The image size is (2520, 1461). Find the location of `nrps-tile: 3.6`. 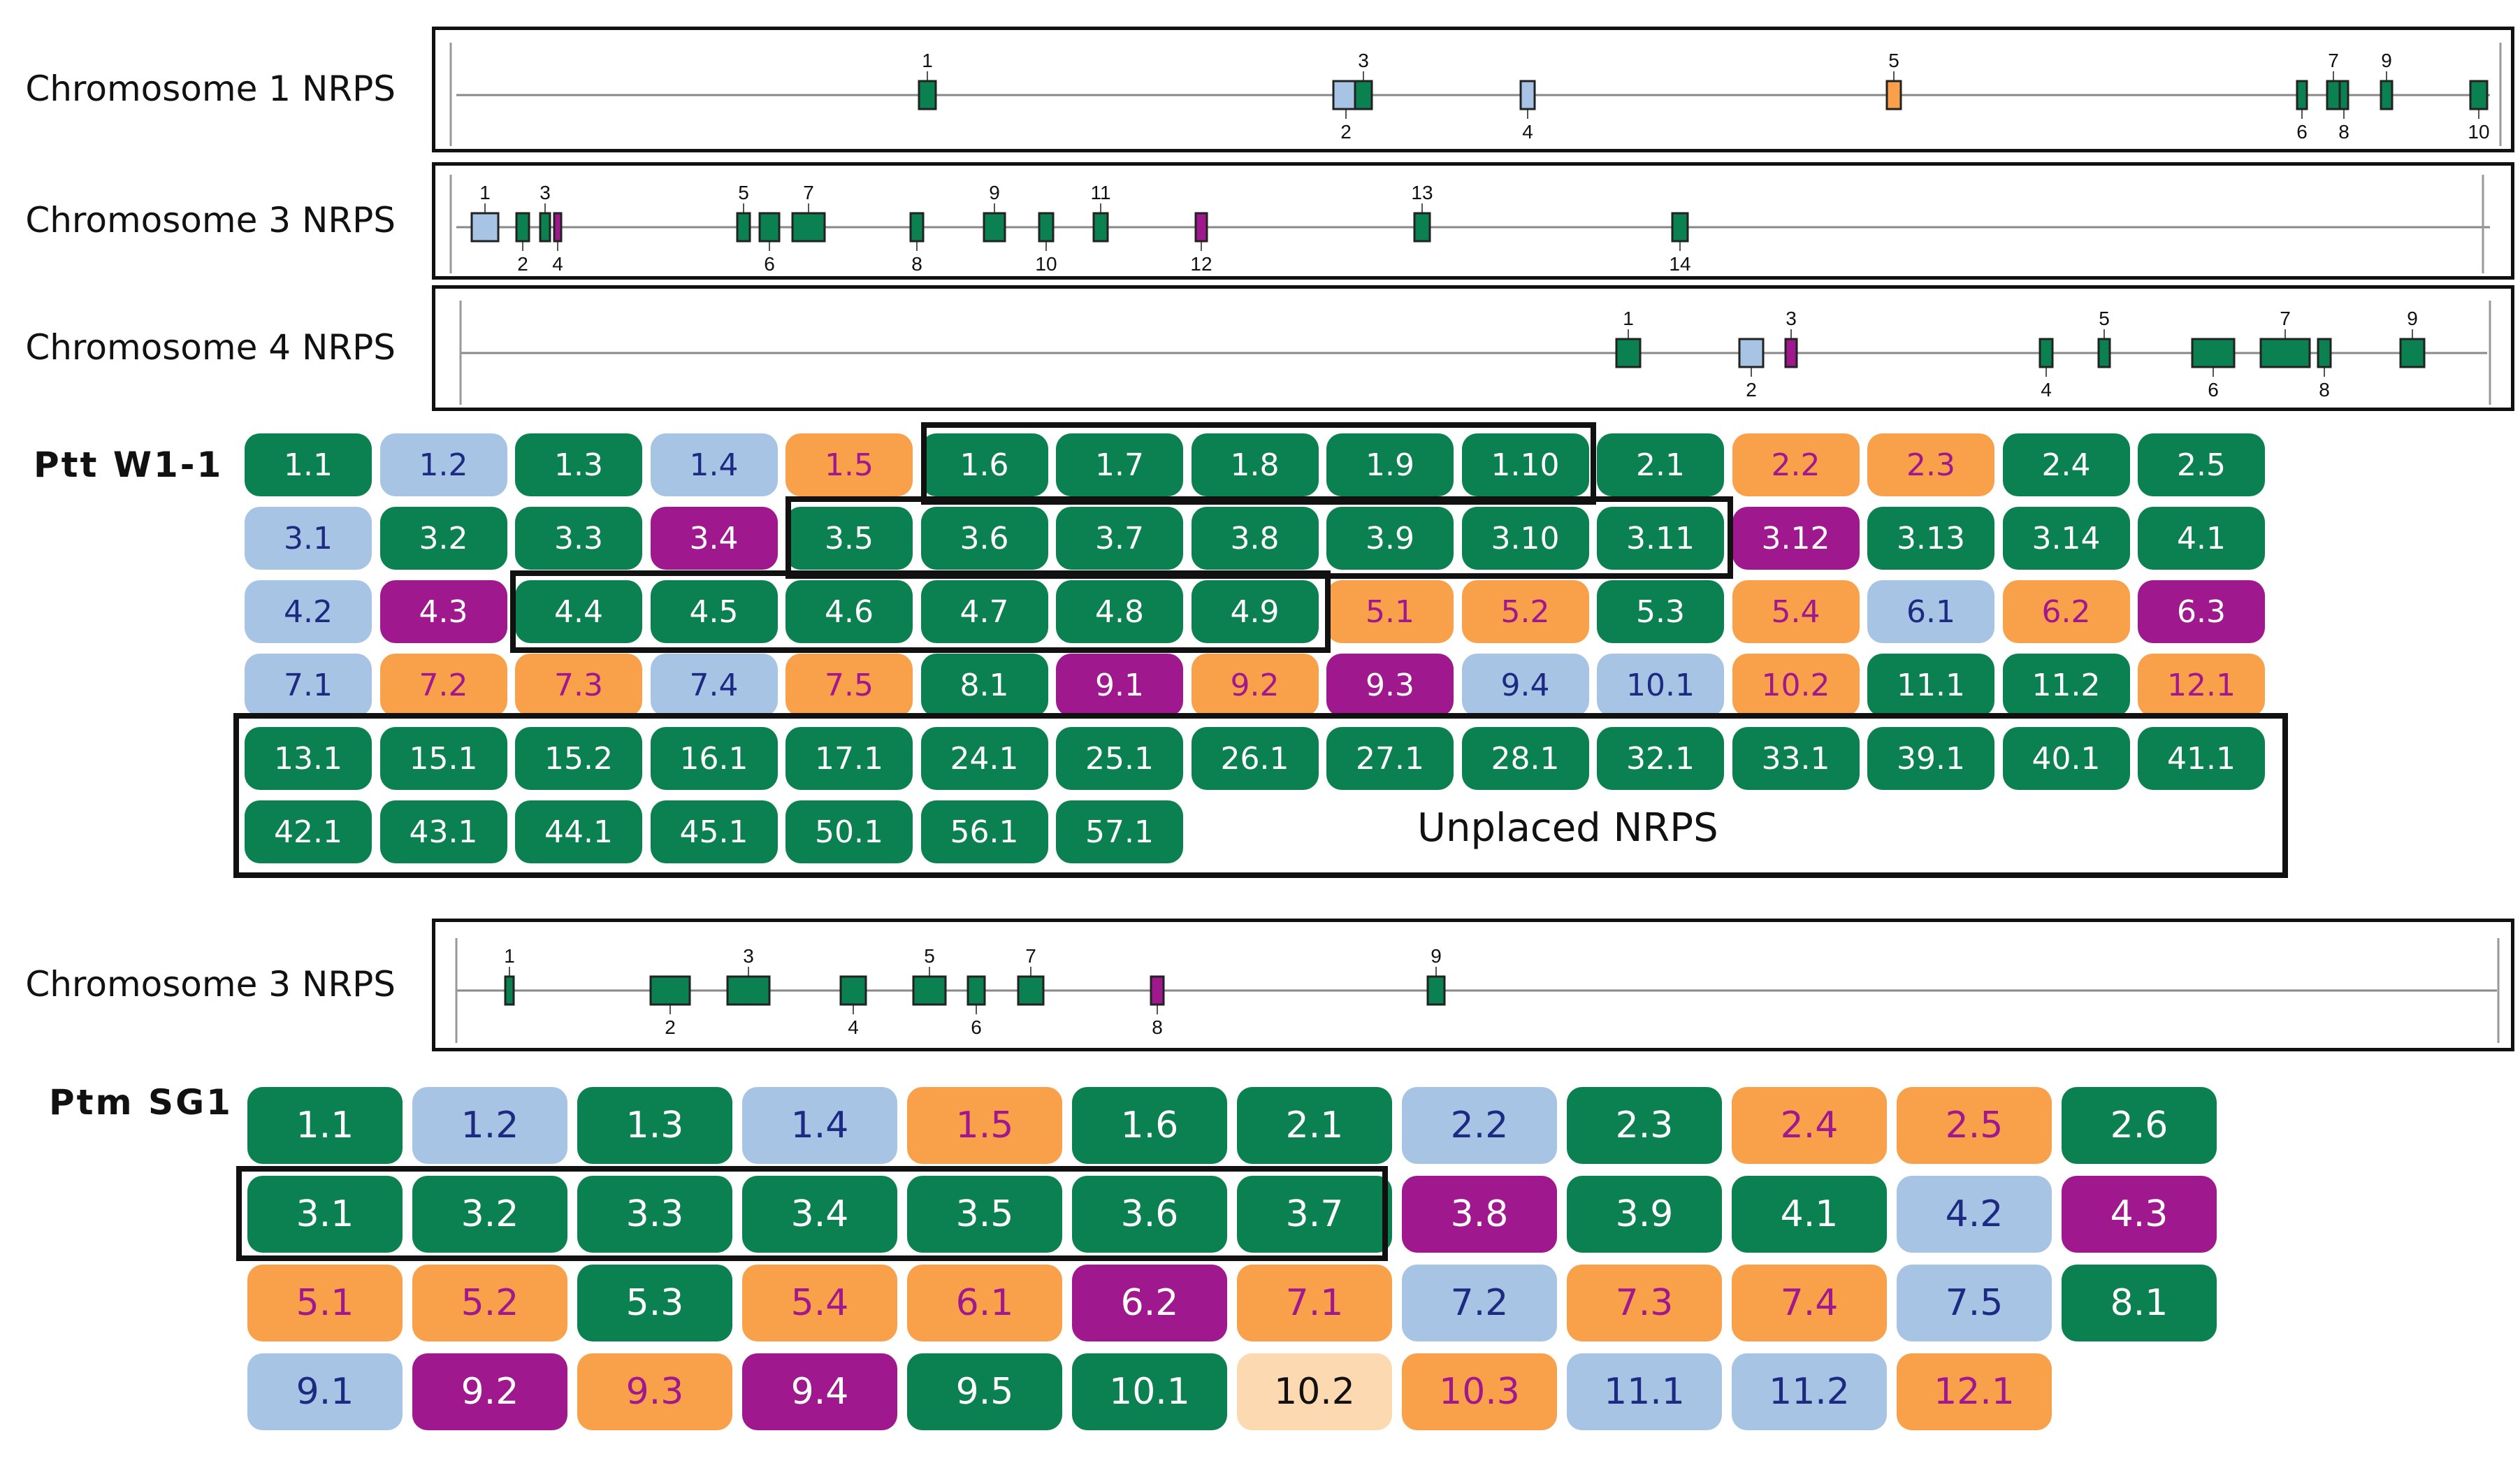

nrps-tile: 3.6 is located at coordinates (984, 538).